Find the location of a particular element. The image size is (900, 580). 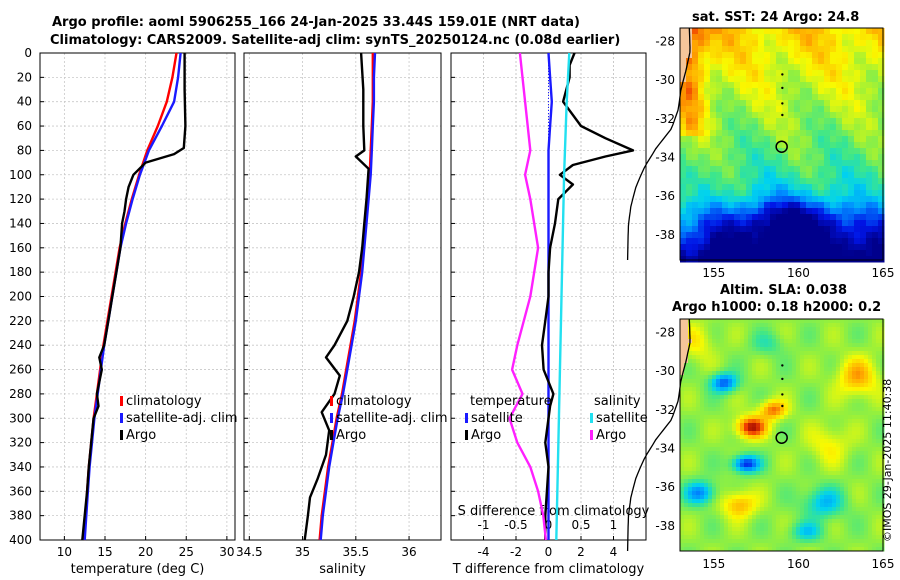

copyright-stamp-text: ©IMOS 29-Jan-2025 11:40:38 is located at coordinates (887, 460).